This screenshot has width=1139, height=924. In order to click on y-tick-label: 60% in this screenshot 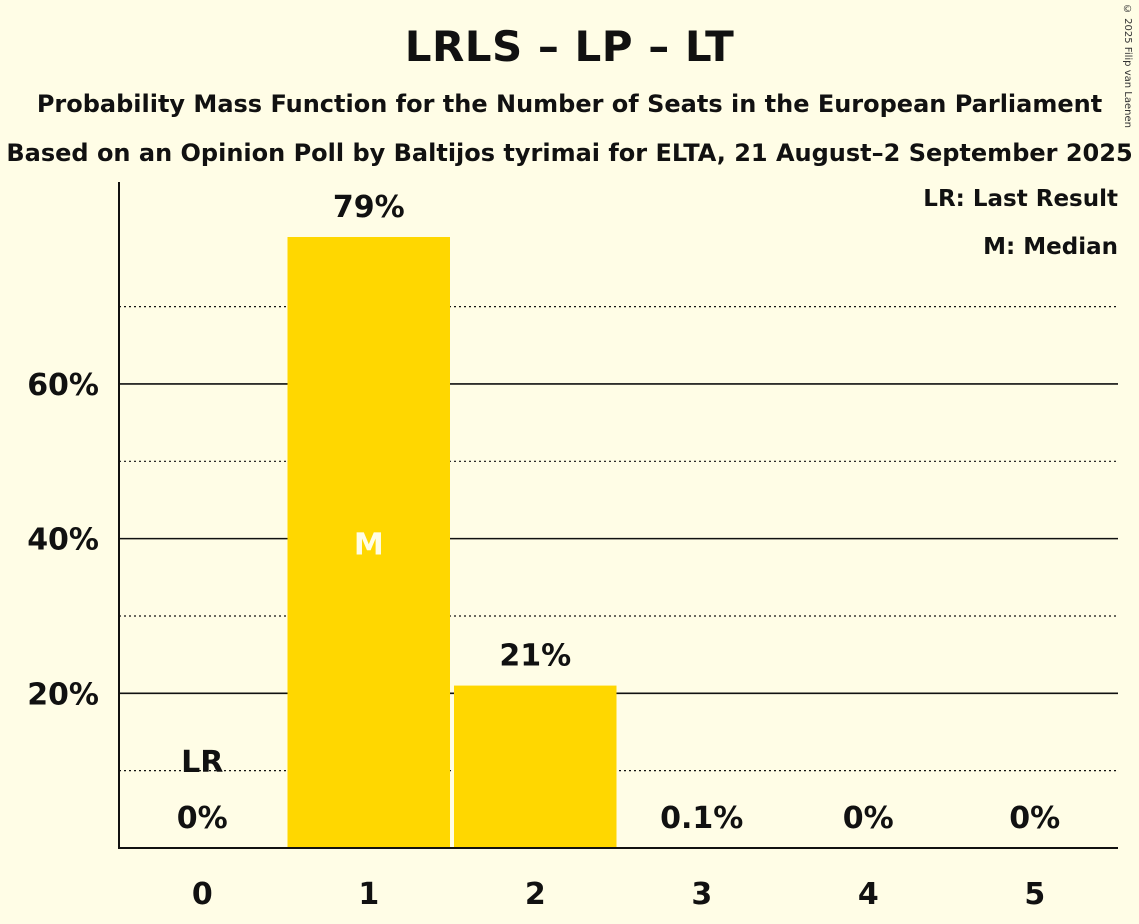, I will do `click(63, 385)`.